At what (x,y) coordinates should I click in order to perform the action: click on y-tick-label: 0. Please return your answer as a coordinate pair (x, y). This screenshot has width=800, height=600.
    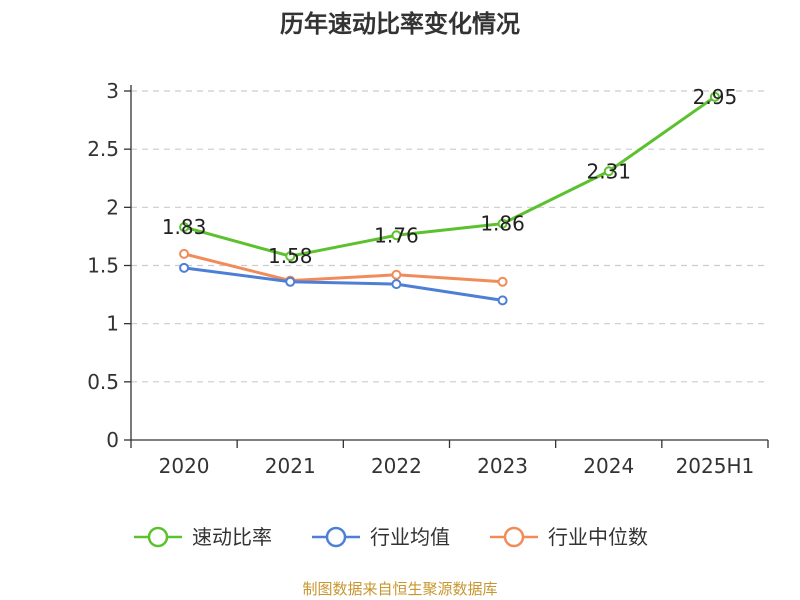
    Looking at the image, I should click on (112, 440).